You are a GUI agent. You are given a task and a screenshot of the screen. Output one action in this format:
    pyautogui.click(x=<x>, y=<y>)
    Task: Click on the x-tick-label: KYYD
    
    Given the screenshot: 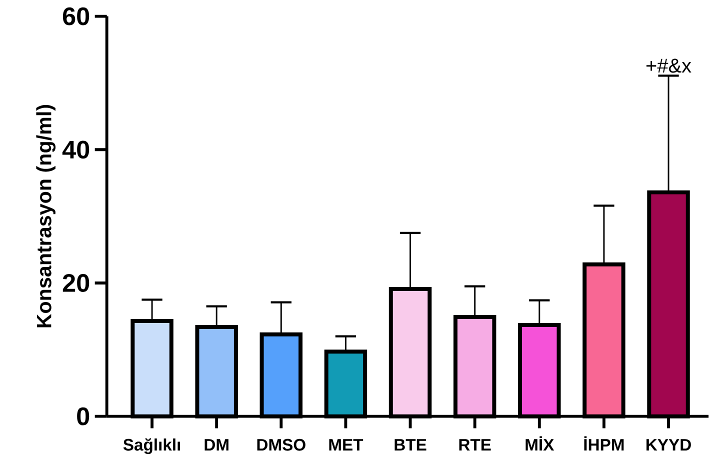 What is the action you would take?
    pyautogui.click(x=668, y=444)
    